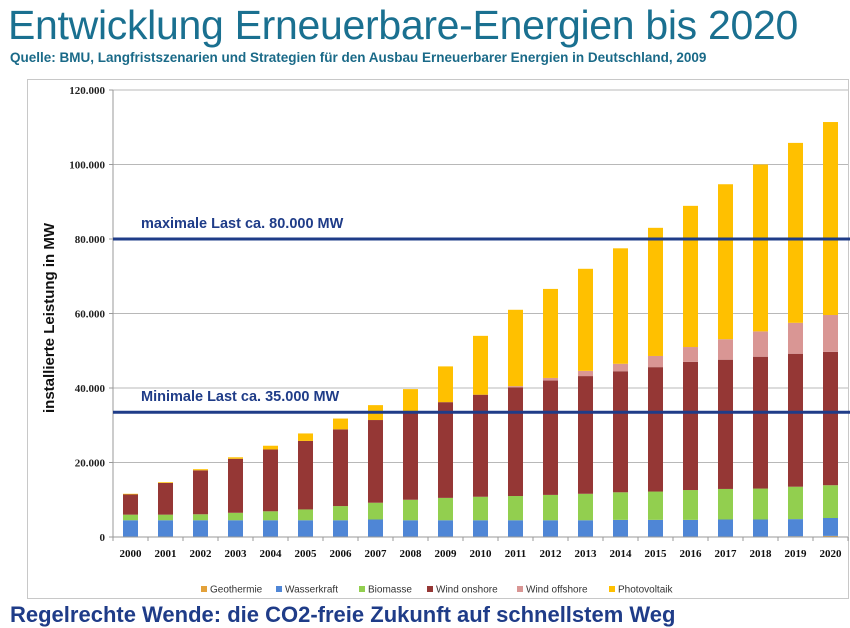  Describe the element at coordinates (341, 554) in the screenshot. I see `x-tick-label: 2006` at that location.